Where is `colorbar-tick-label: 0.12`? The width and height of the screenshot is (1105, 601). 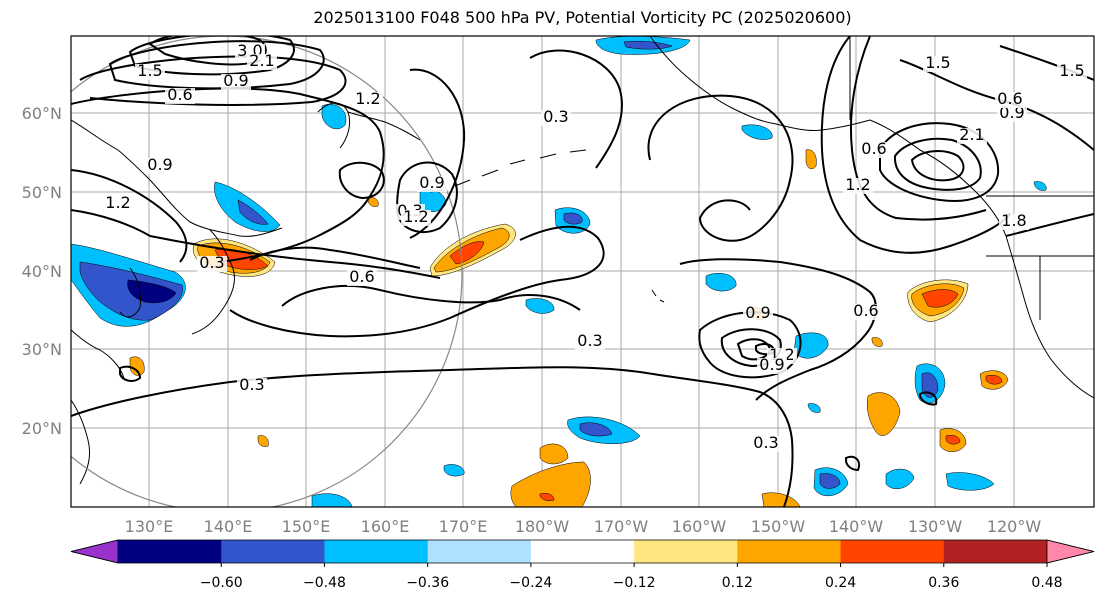
colorbar-tick-label: 0.12 is located at coordinates (737, 583).